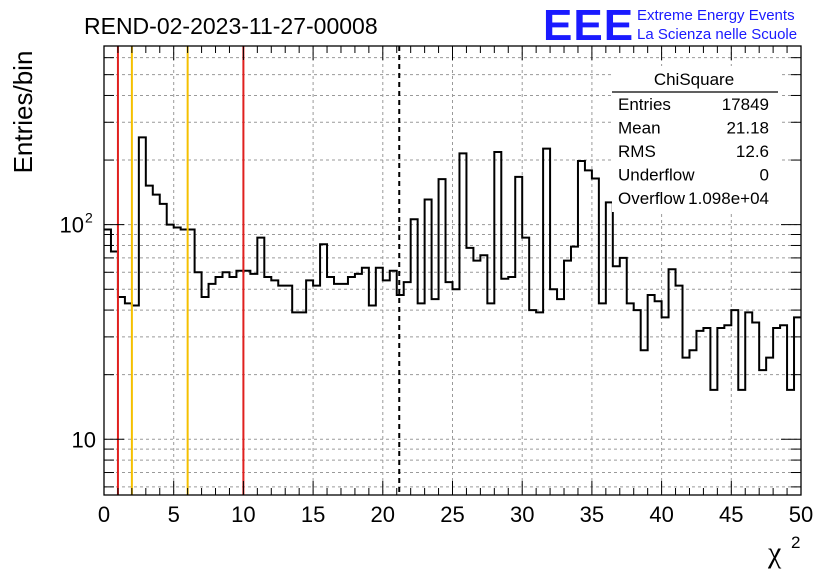 This screenshot has width=836, height=572. Describe the element at coordinates (637, 151) in the screenshot. I see `stats-row-label: RMS` at that location.